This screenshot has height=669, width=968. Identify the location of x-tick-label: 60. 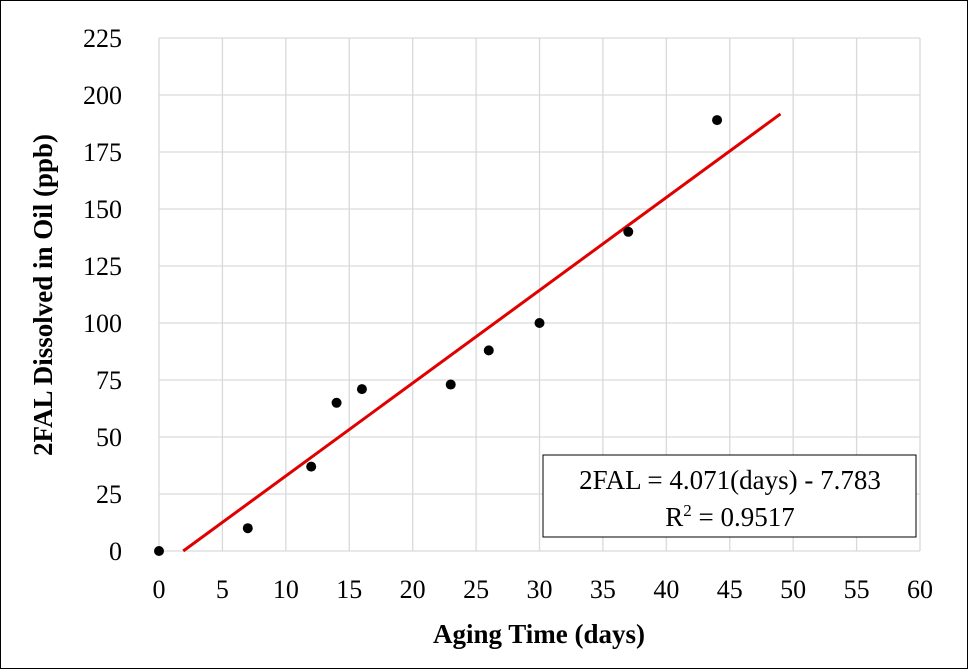
(920, 589).